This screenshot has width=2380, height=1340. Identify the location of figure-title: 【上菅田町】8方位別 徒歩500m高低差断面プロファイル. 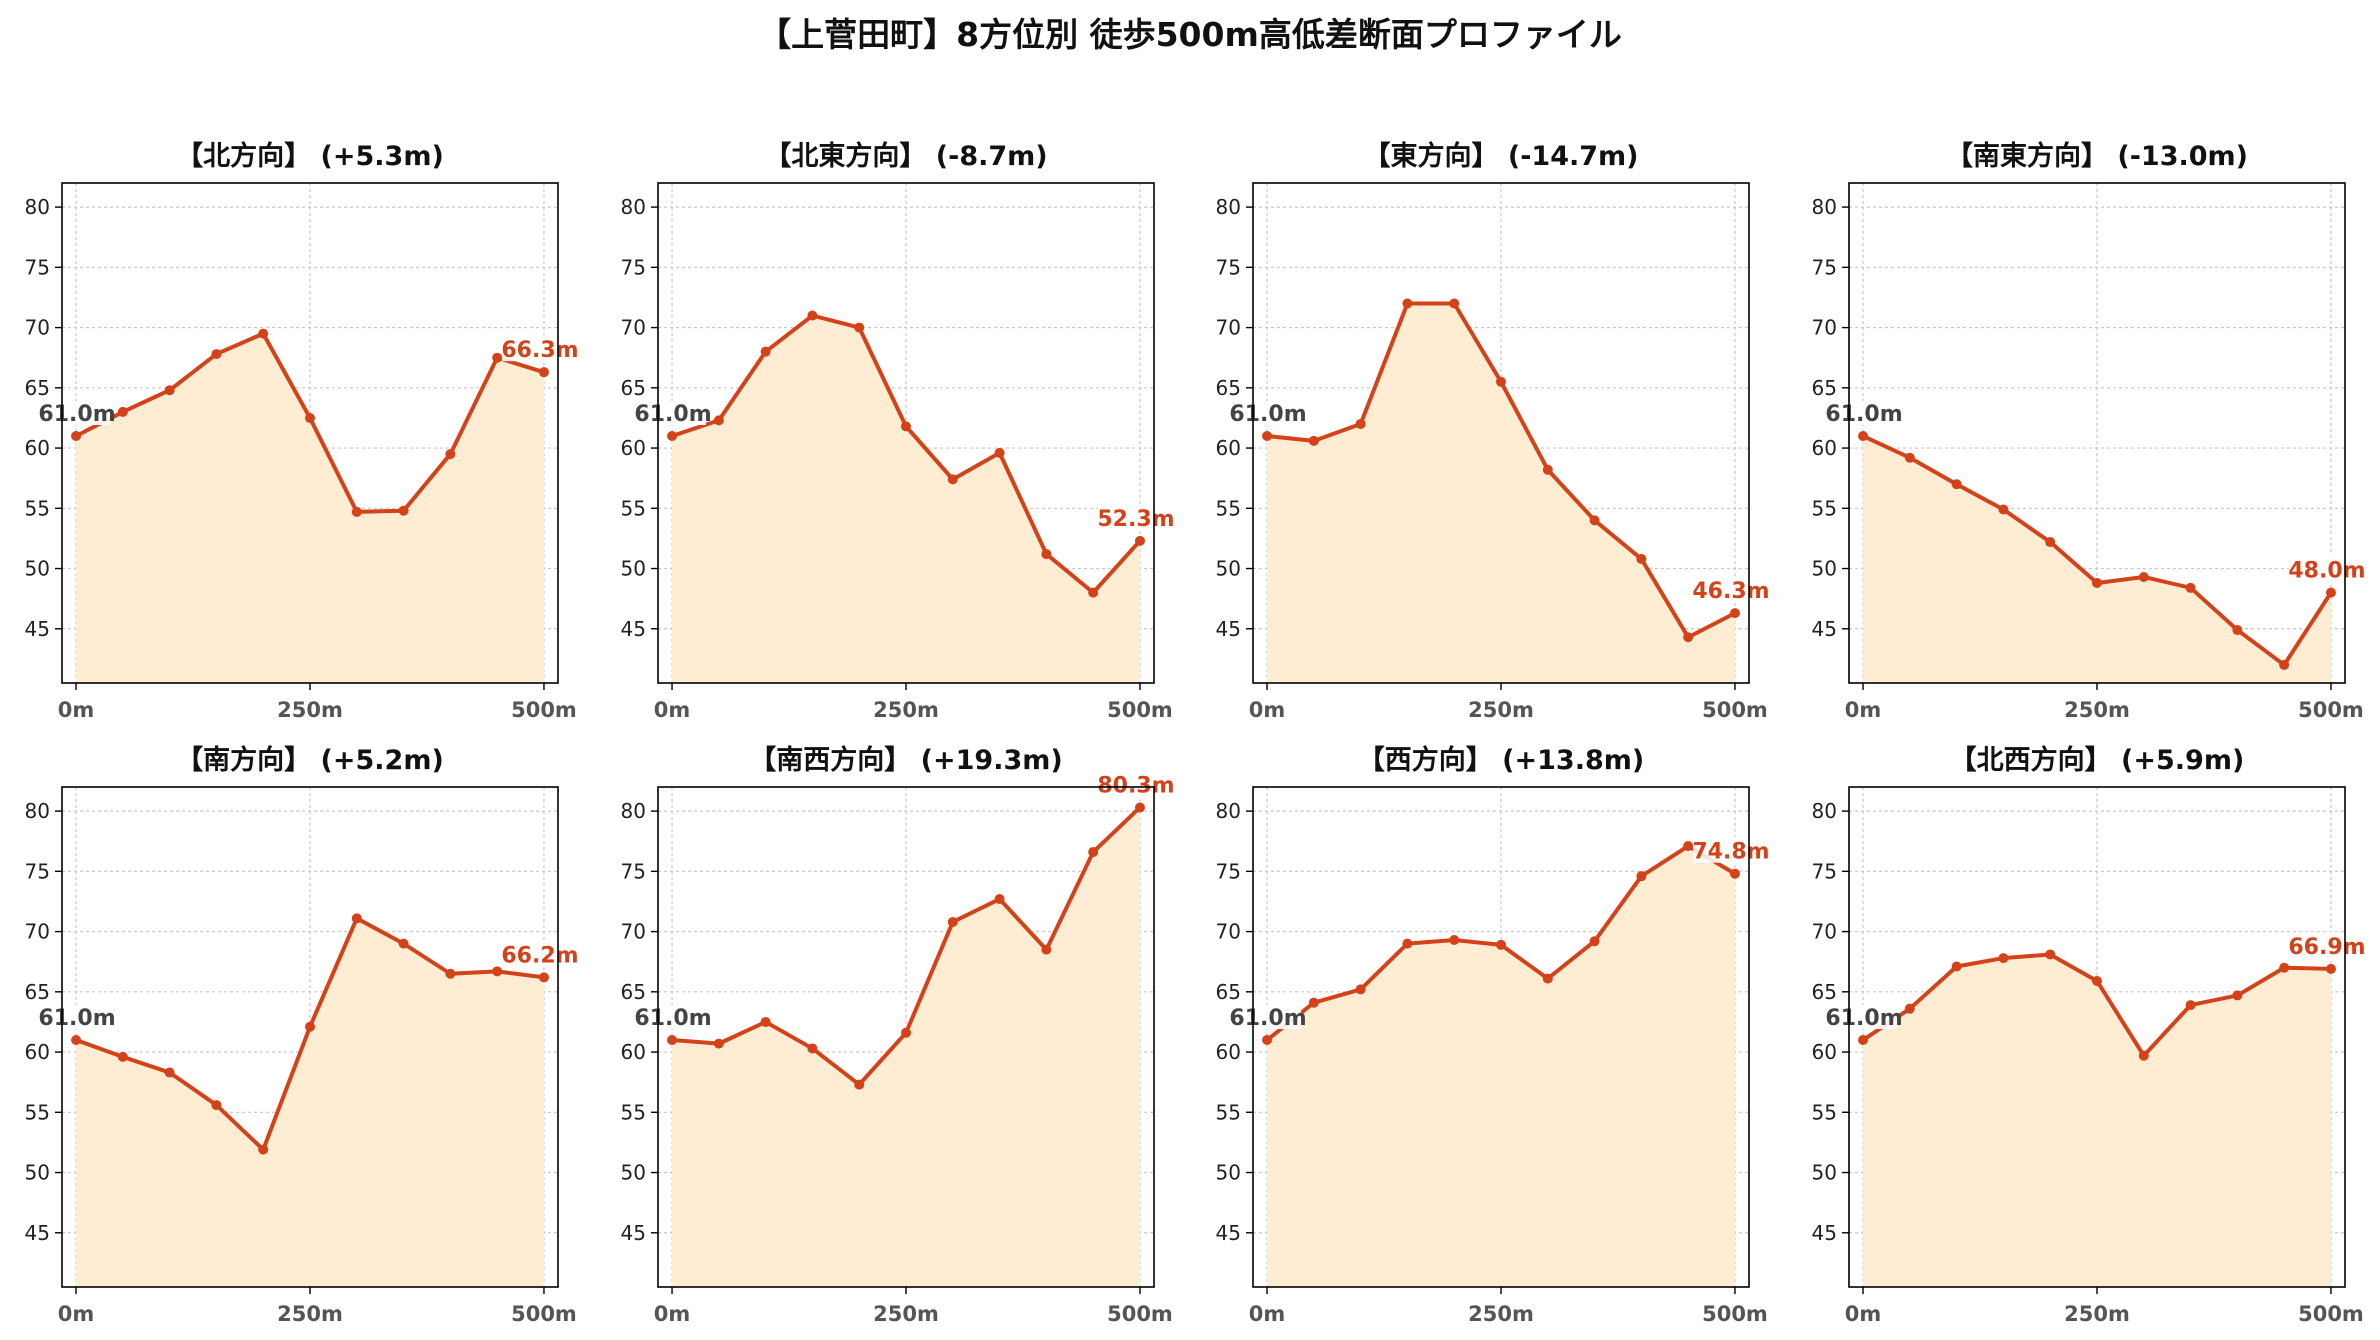
(1190, 34).